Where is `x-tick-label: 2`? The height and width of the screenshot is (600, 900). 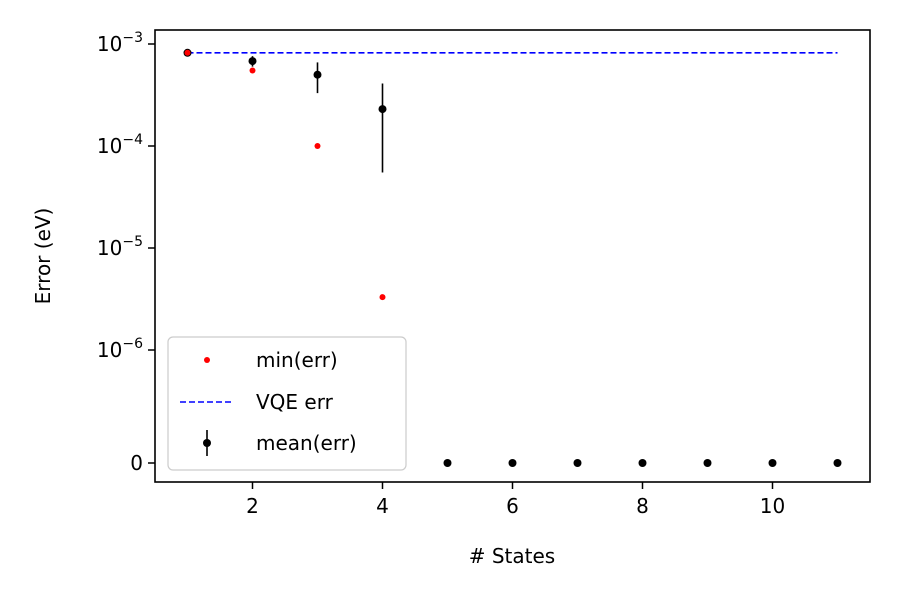
x-tick-label: 2 is located at coordinates (252, 506).